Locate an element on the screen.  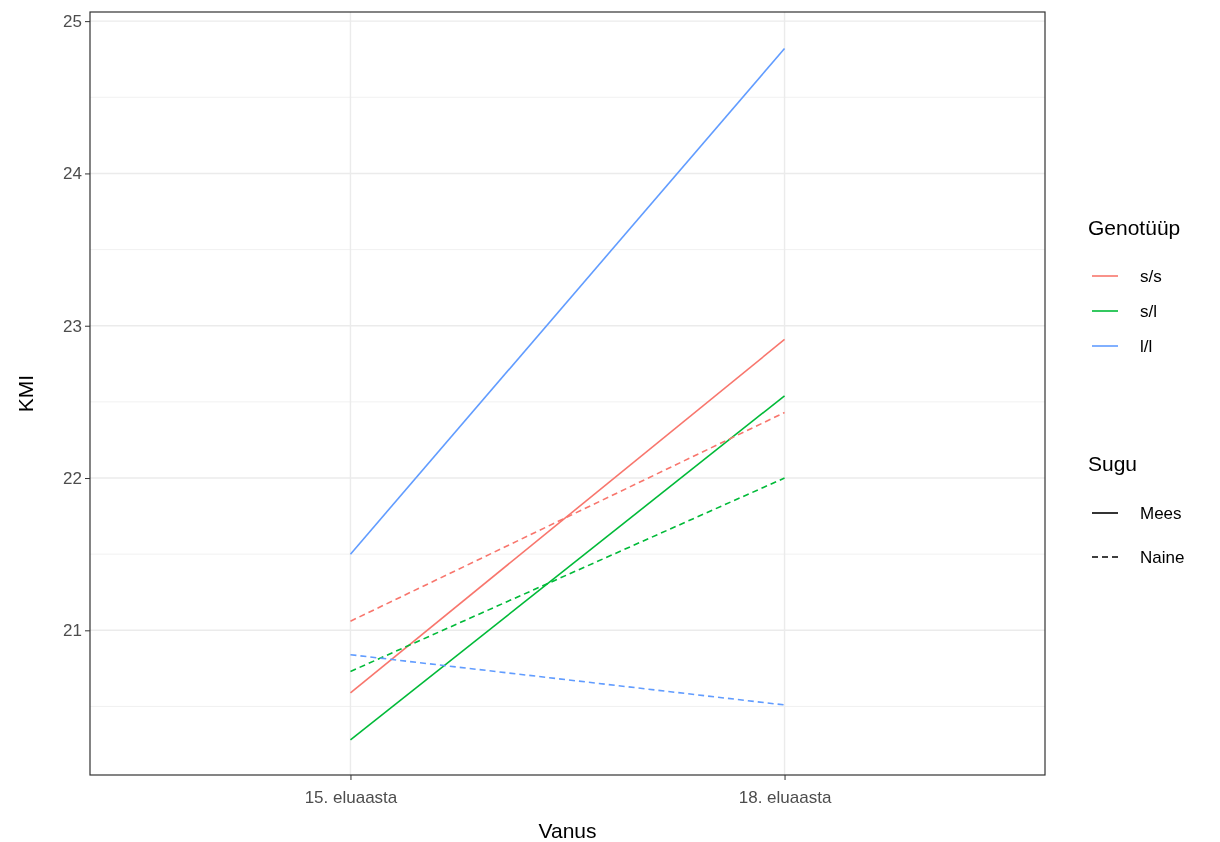
legend-label: s/s is located at coordinates (1151, 276).